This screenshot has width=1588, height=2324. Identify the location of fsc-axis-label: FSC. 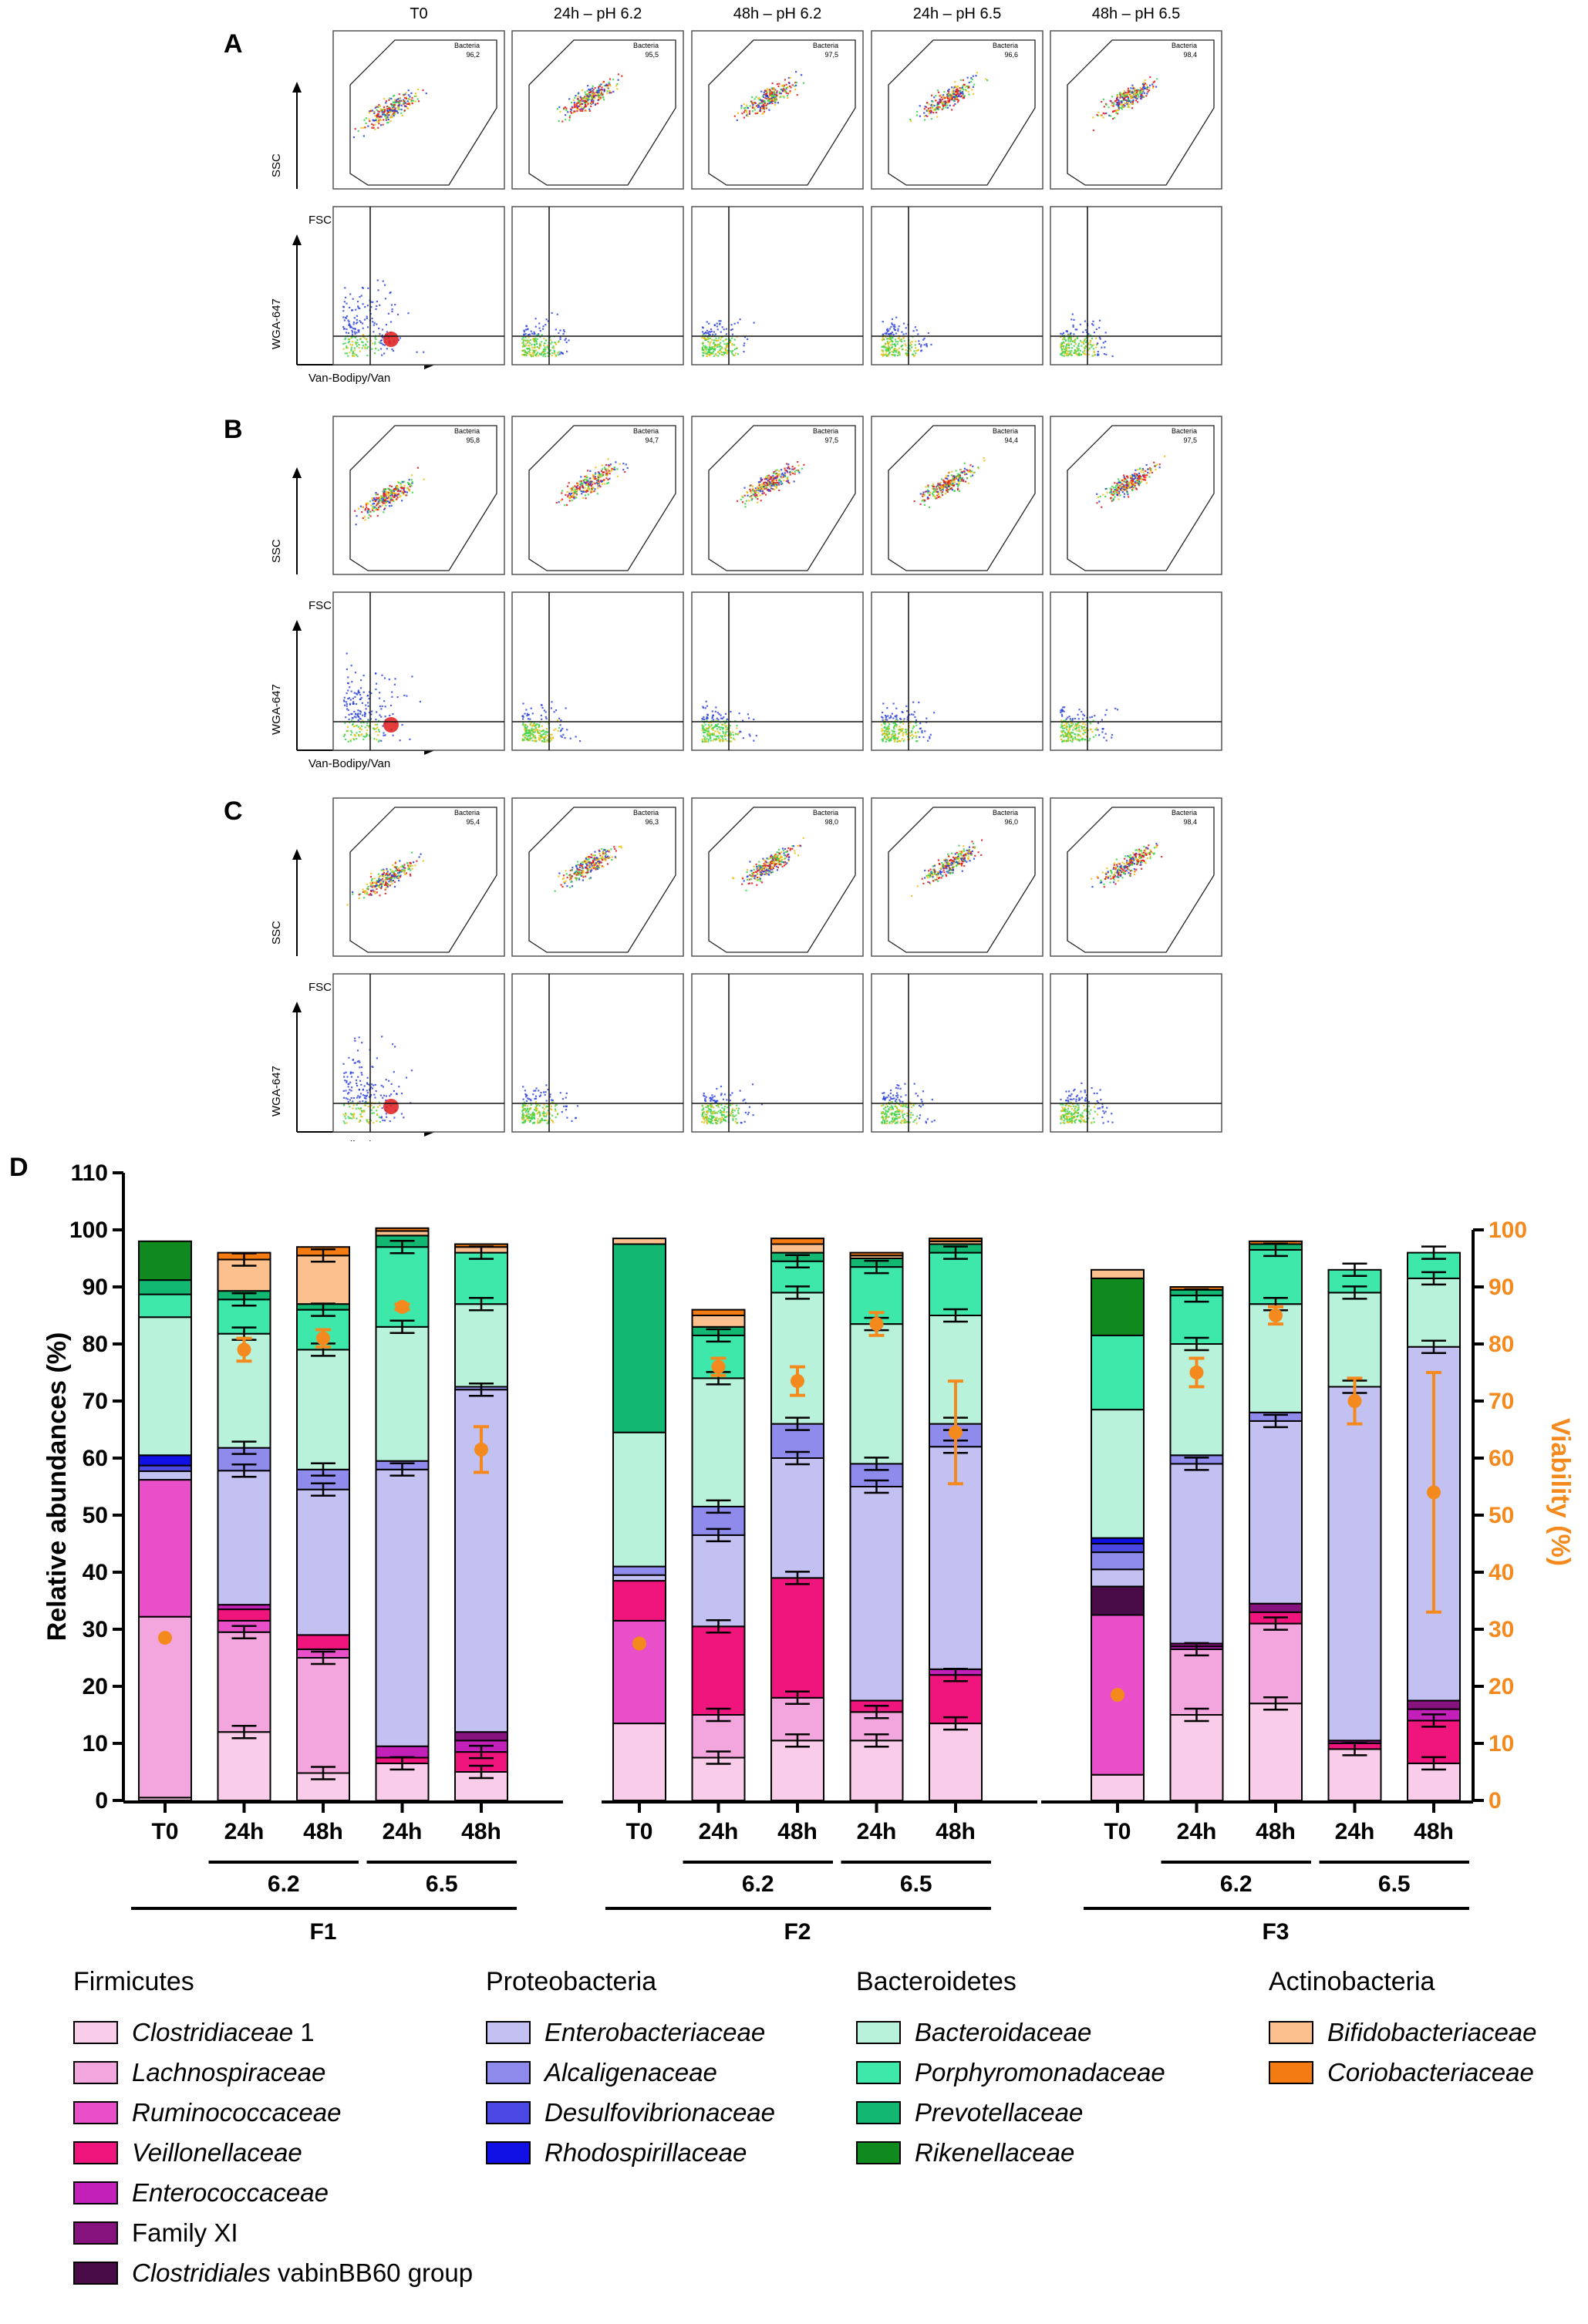
(320, 987).